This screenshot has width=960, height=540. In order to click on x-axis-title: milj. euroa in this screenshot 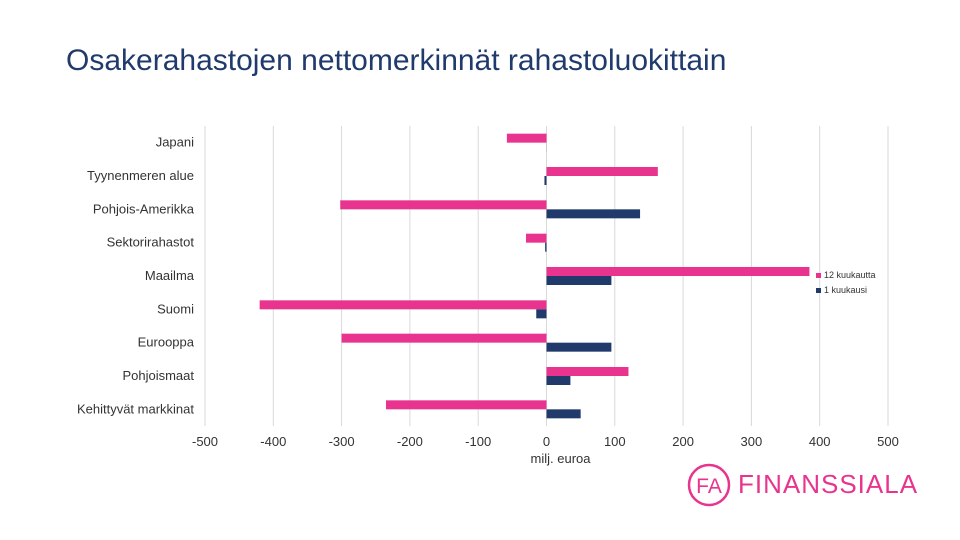, I will do `click(561, 458)`.